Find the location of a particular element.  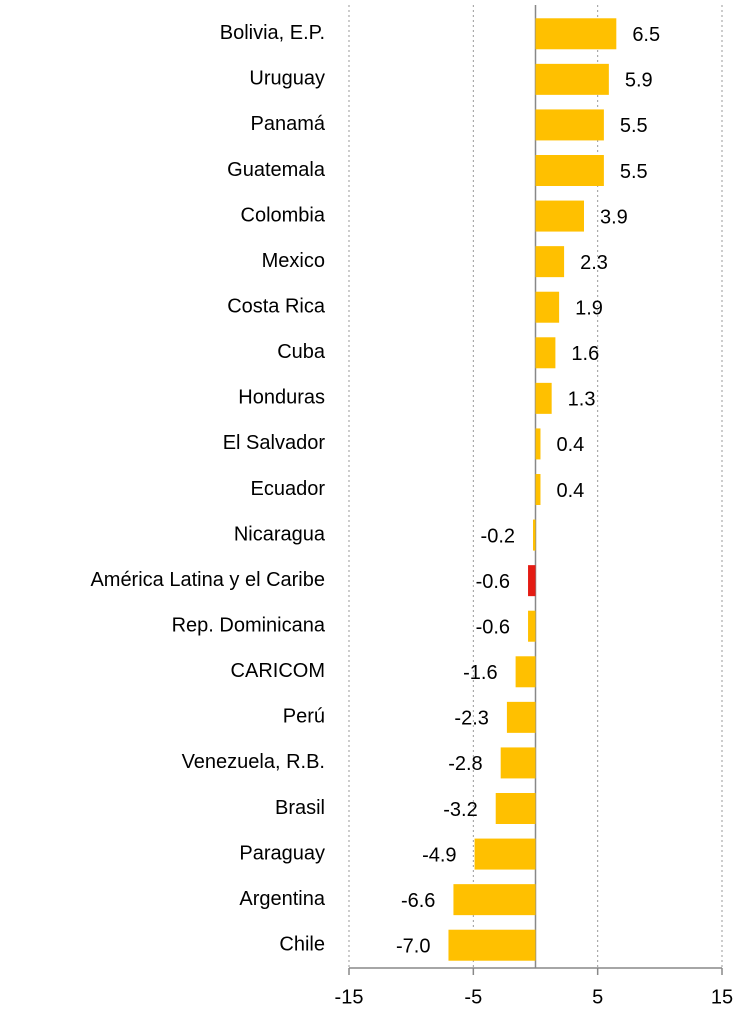

category-label: Chile is located at coordinates (302, 944).